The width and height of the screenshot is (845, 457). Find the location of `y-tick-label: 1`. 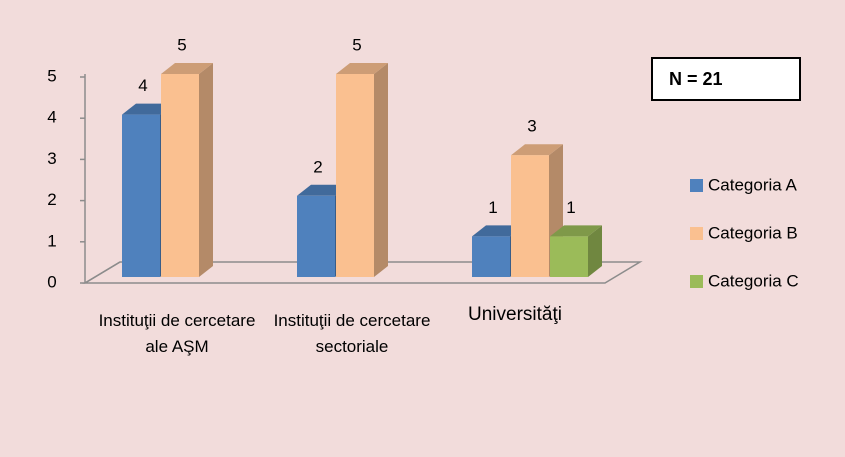

y-tick-label: 1 is located at coordinates (51, 240).